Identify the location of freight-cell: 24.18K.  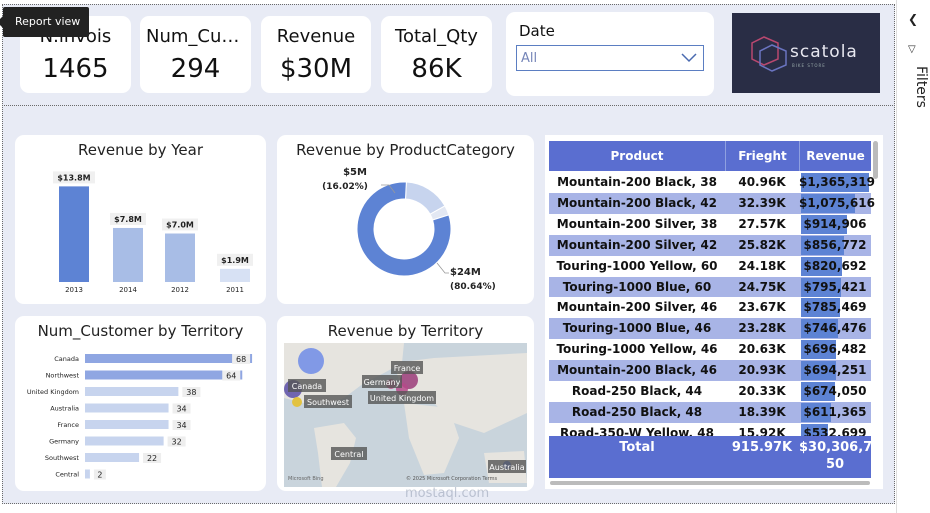
(762, 265).